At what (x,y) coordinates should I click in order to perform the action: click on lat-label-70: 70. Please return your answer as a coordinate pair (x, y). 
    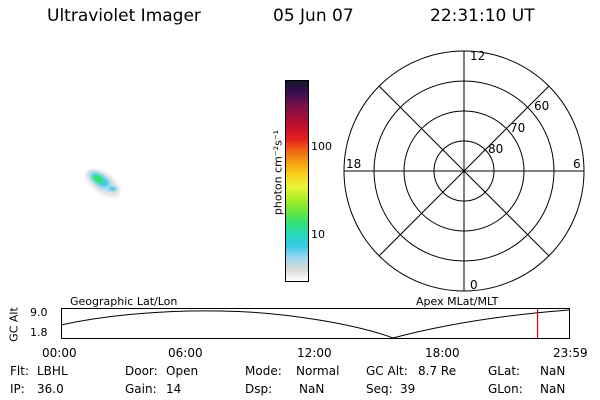
    Looking at the image, I should click on (517, 128).